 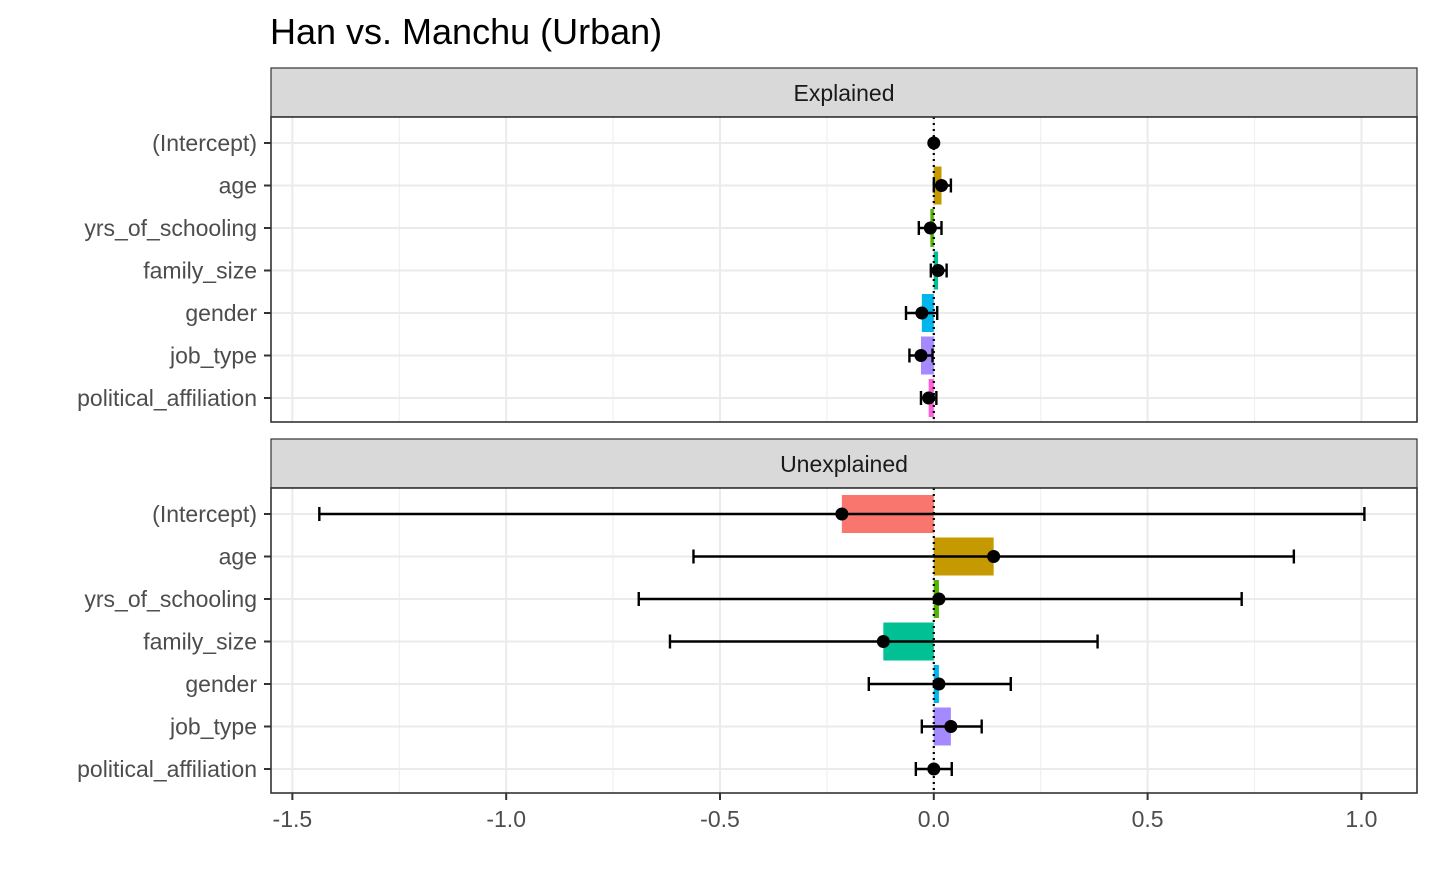 What do you see at coordinates (506, 819) in the screenshot?
I see `x-tick-label: -1.0` at bounding box center [506, 819].